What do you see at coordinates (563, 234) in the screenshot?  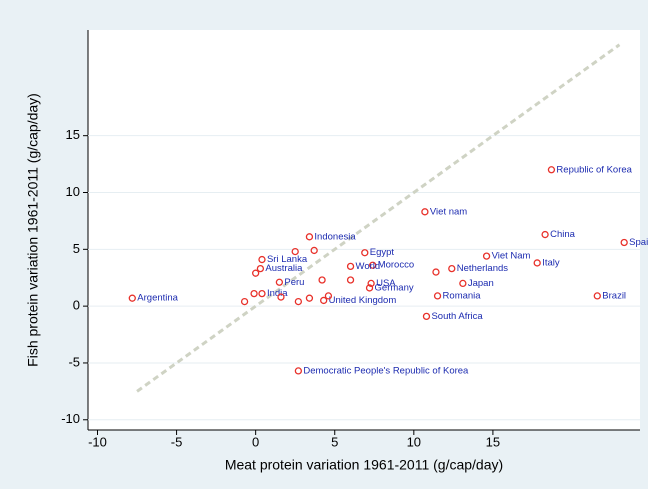 I see `point-label: China` at bounding box center [563, 234].